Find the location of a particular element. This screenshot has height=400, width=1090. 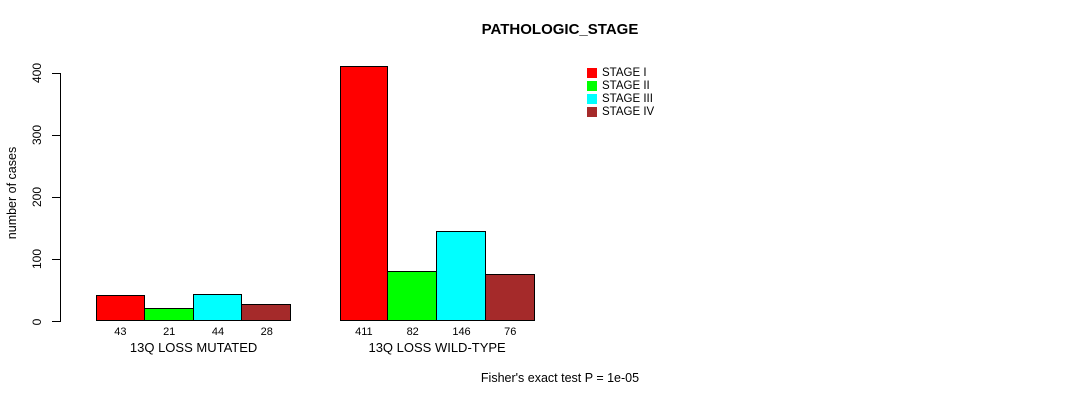

legend-item: STAGE II is located at coordinates (620, 85).